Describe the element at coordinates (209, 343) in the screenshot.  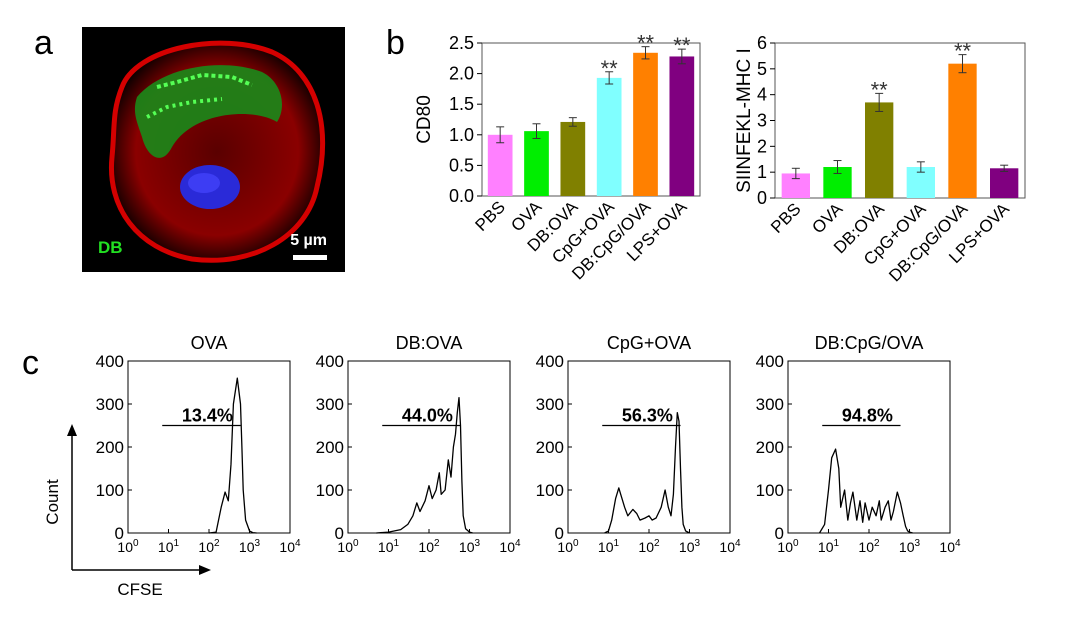
I see `histogram-title: OVA` at that location.